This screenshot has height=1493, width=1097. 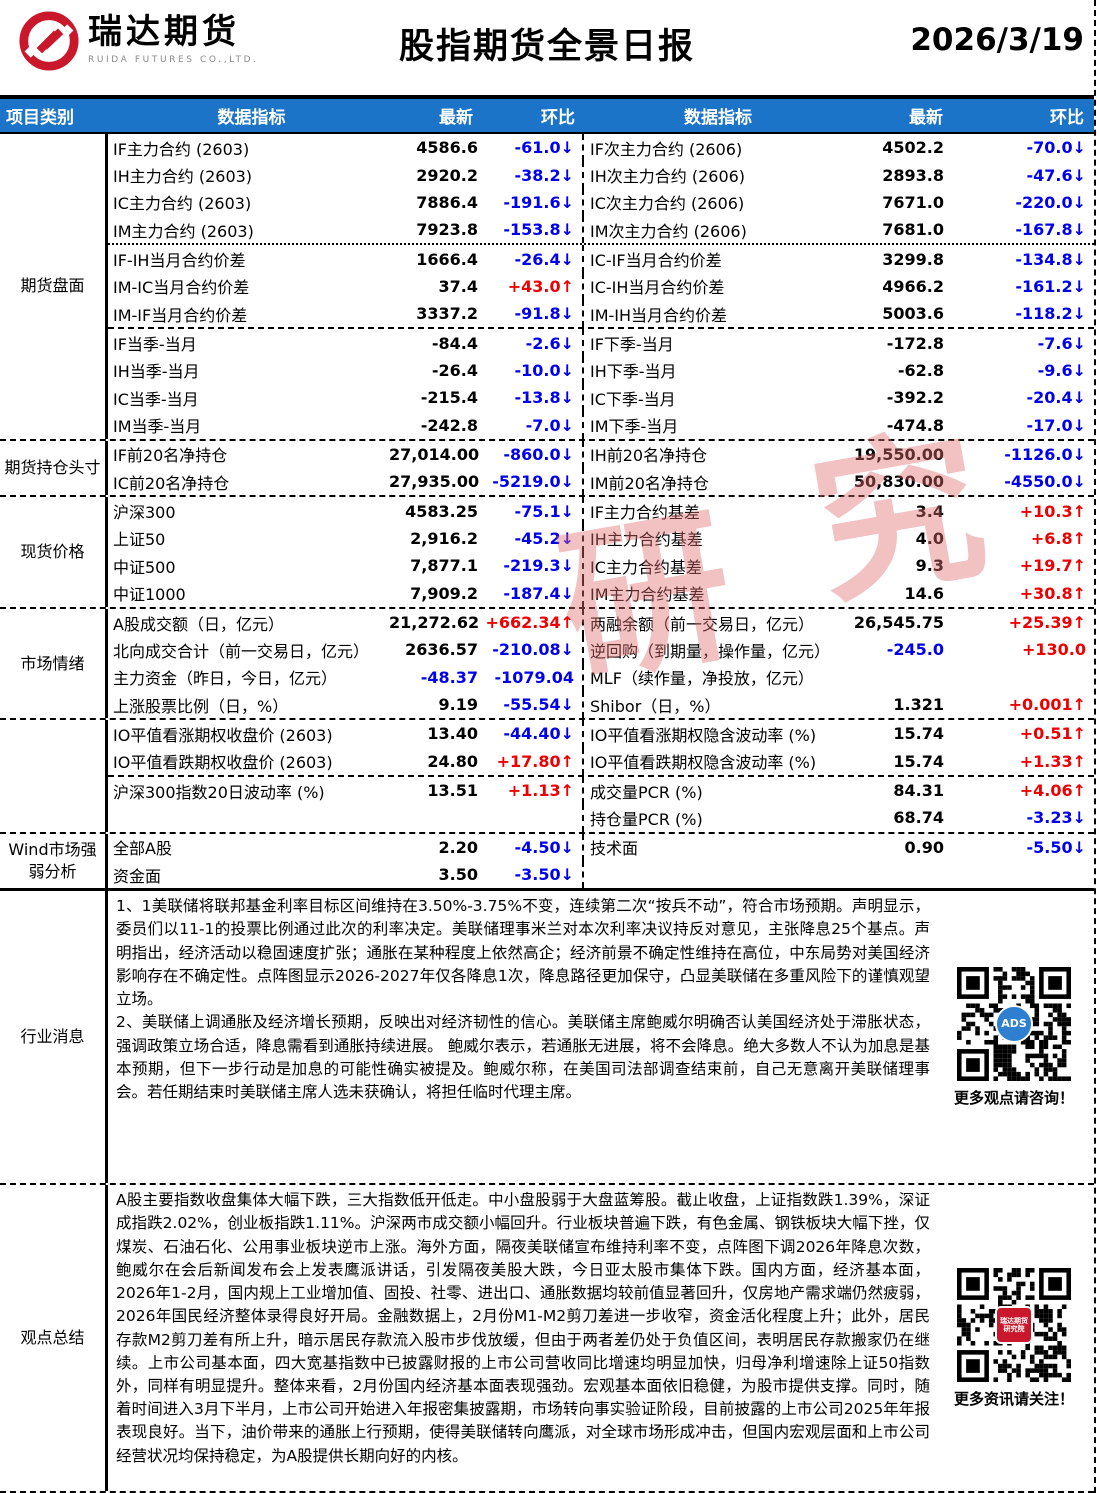 I want to click on latest-value: -26.4, so click(x=454, y=370).